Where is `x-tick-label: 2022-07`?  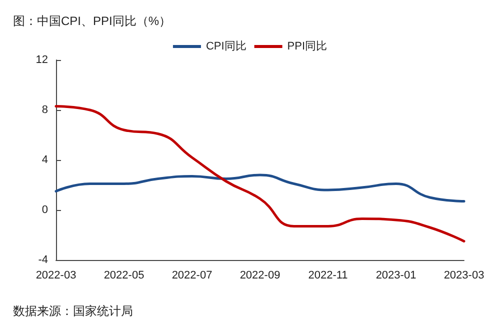 x-tick-label: 2022-07 is located at coordinates (192, 276).